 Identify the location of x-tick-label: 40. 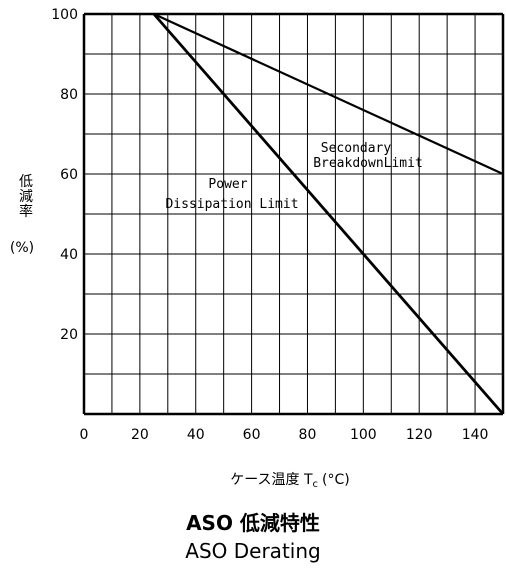
(196, 435).